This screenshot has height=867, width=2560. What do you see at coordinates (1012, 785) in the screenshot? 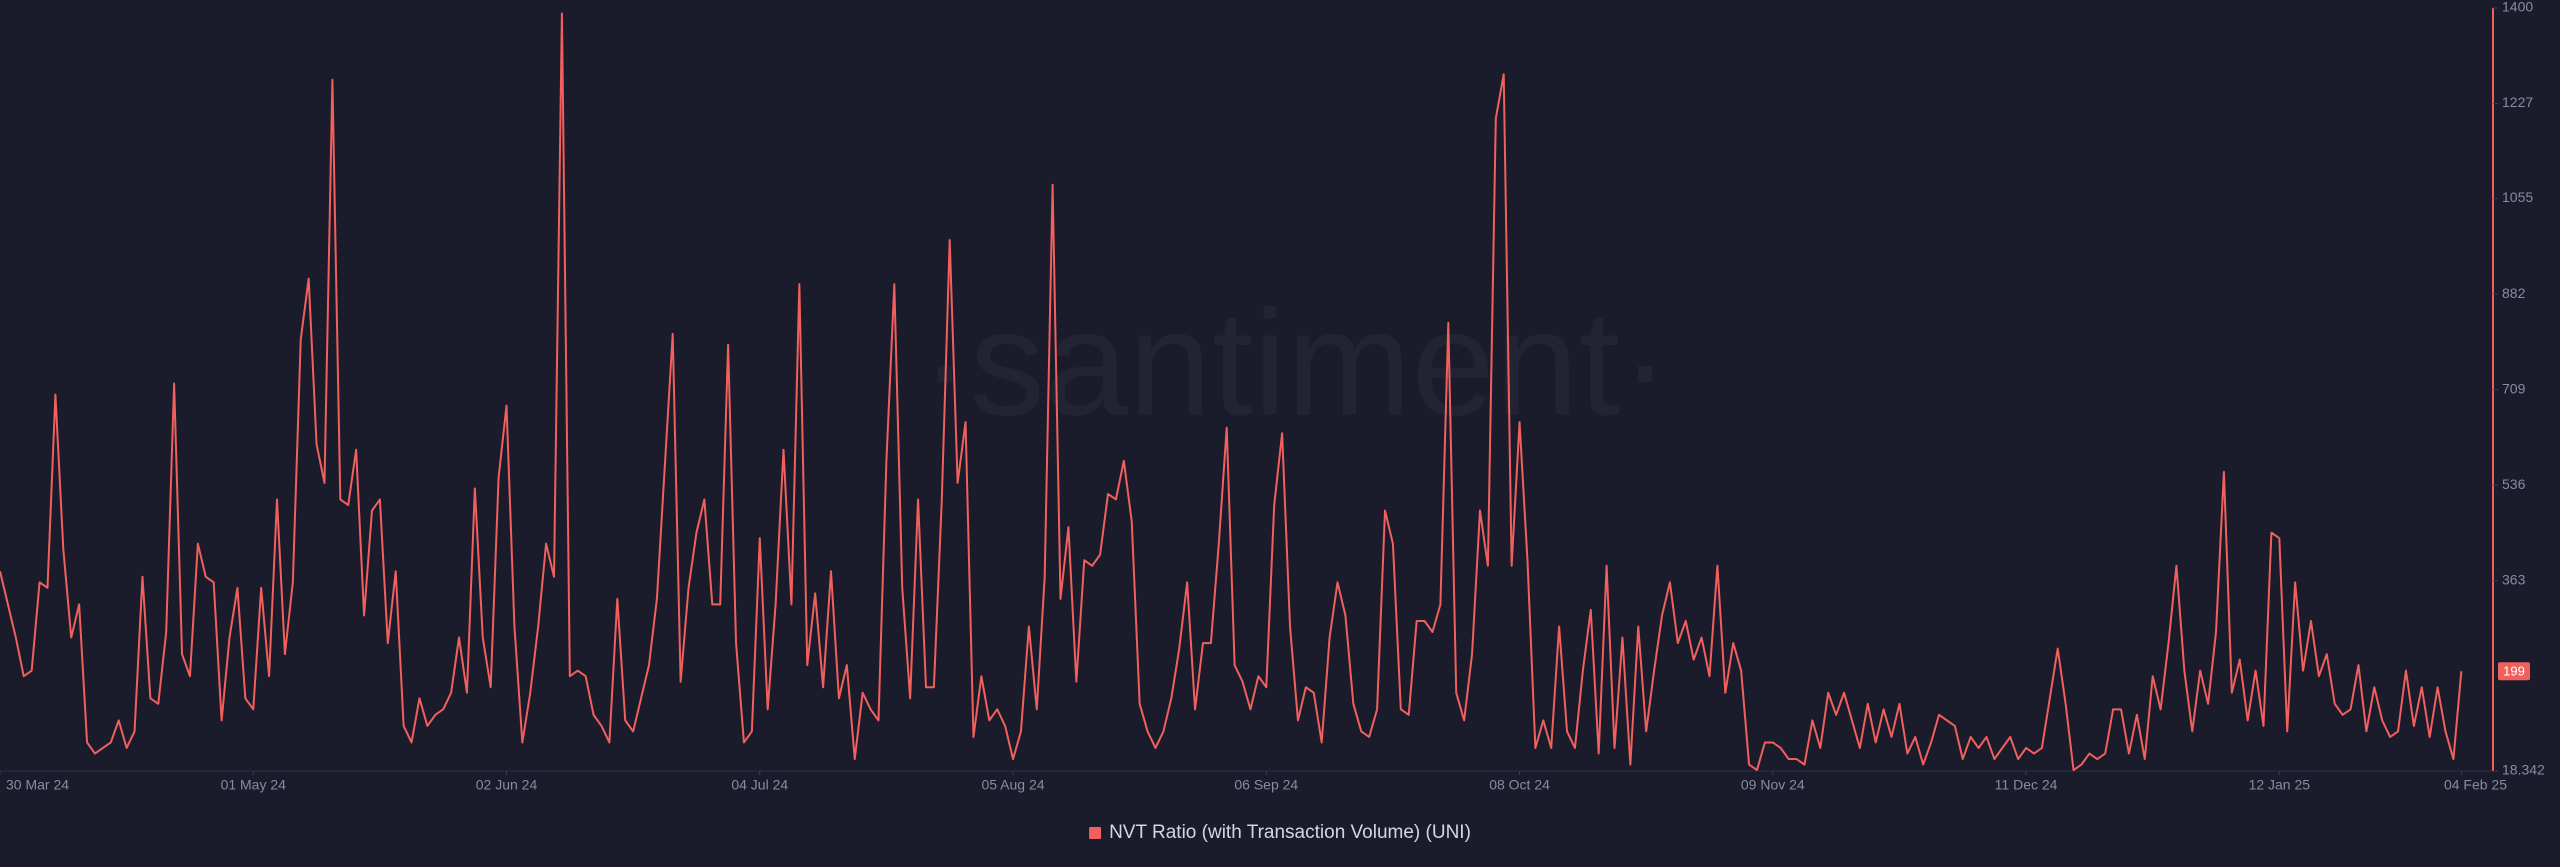
I see `x-tick-label: 05 Aug 24` at bounding box center [1012, 785].